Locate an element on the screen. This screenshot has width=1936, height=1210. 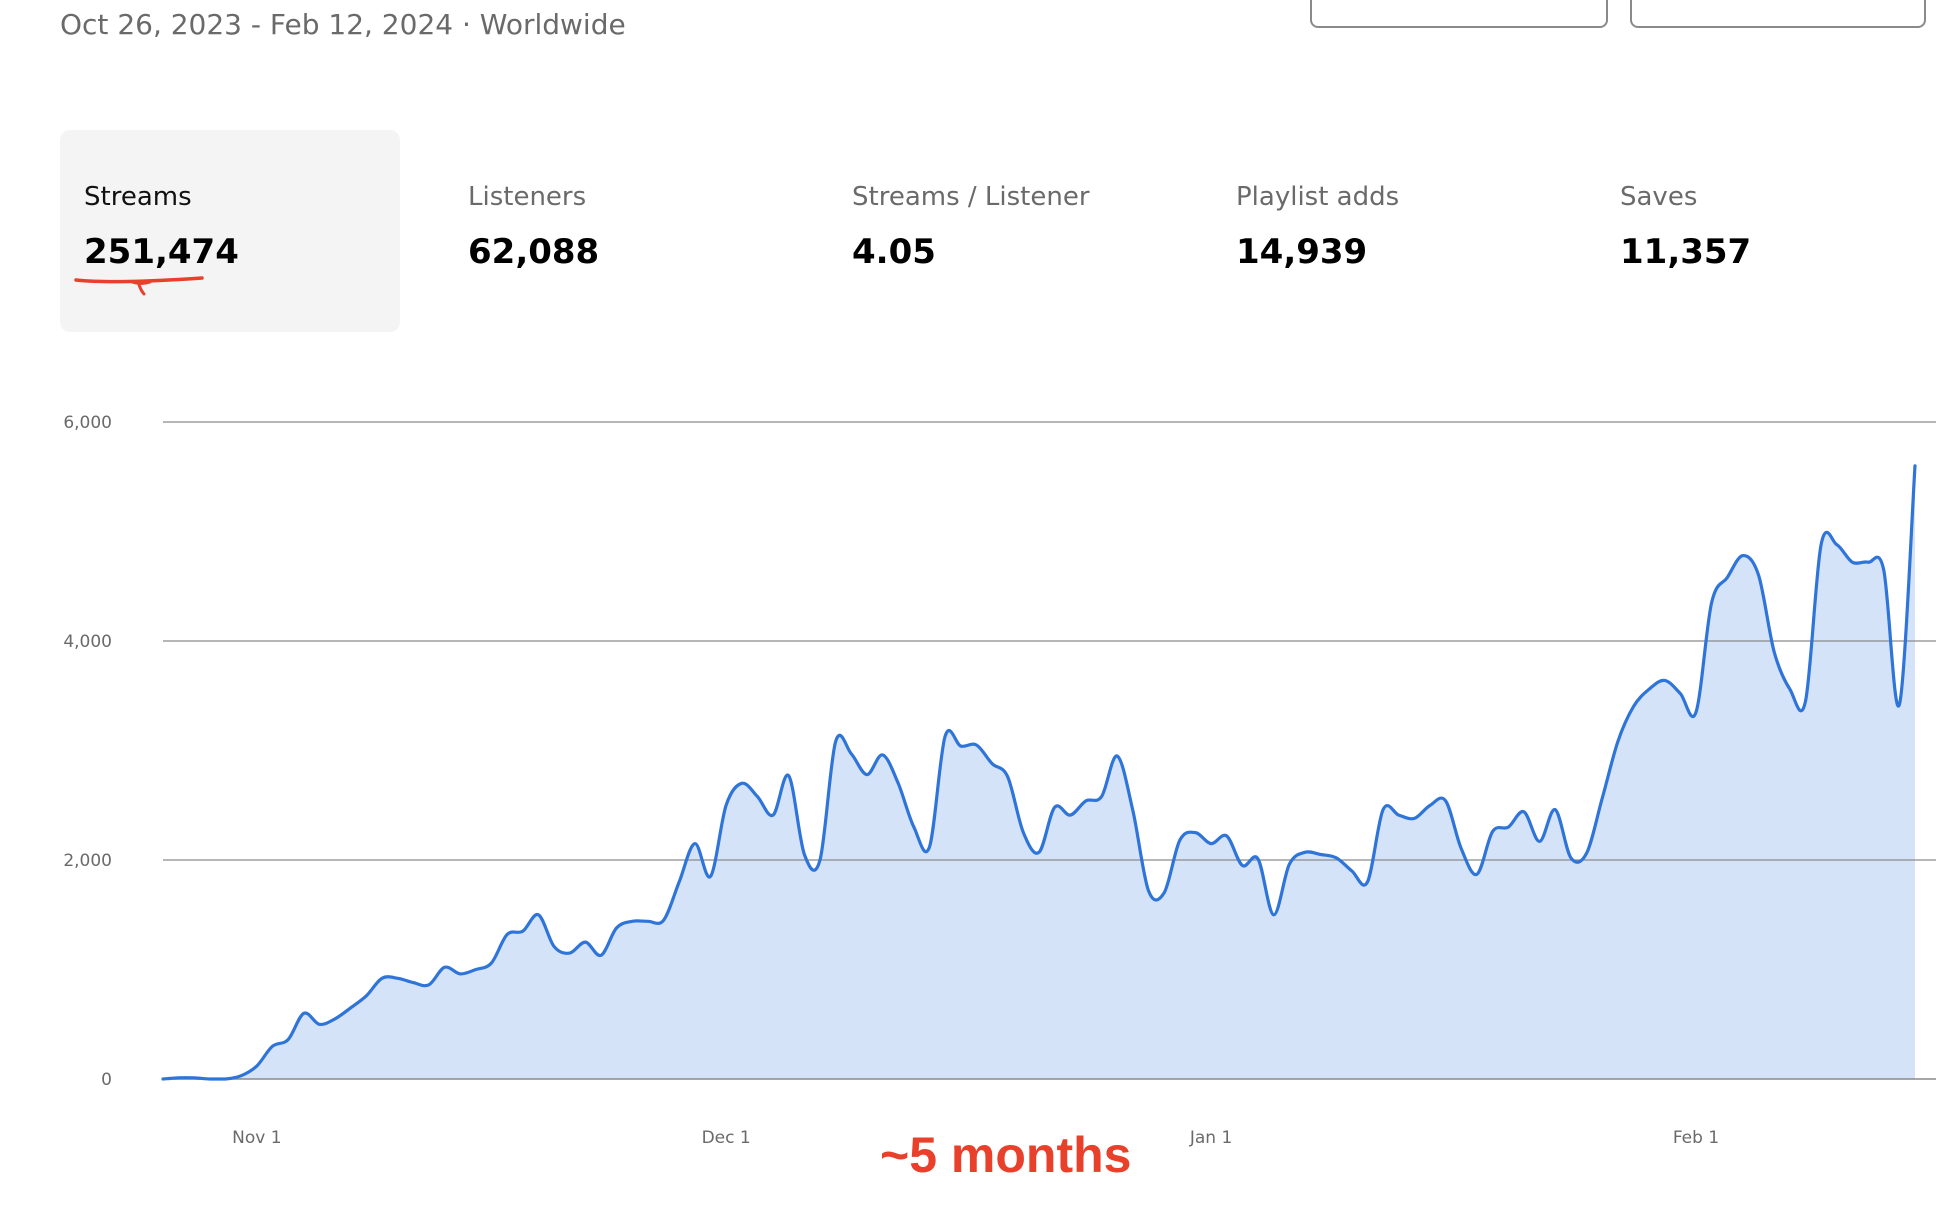
metric-tab-streams-per-listener: Streams / Listener 4.05 is located at coordinates (998, 231).